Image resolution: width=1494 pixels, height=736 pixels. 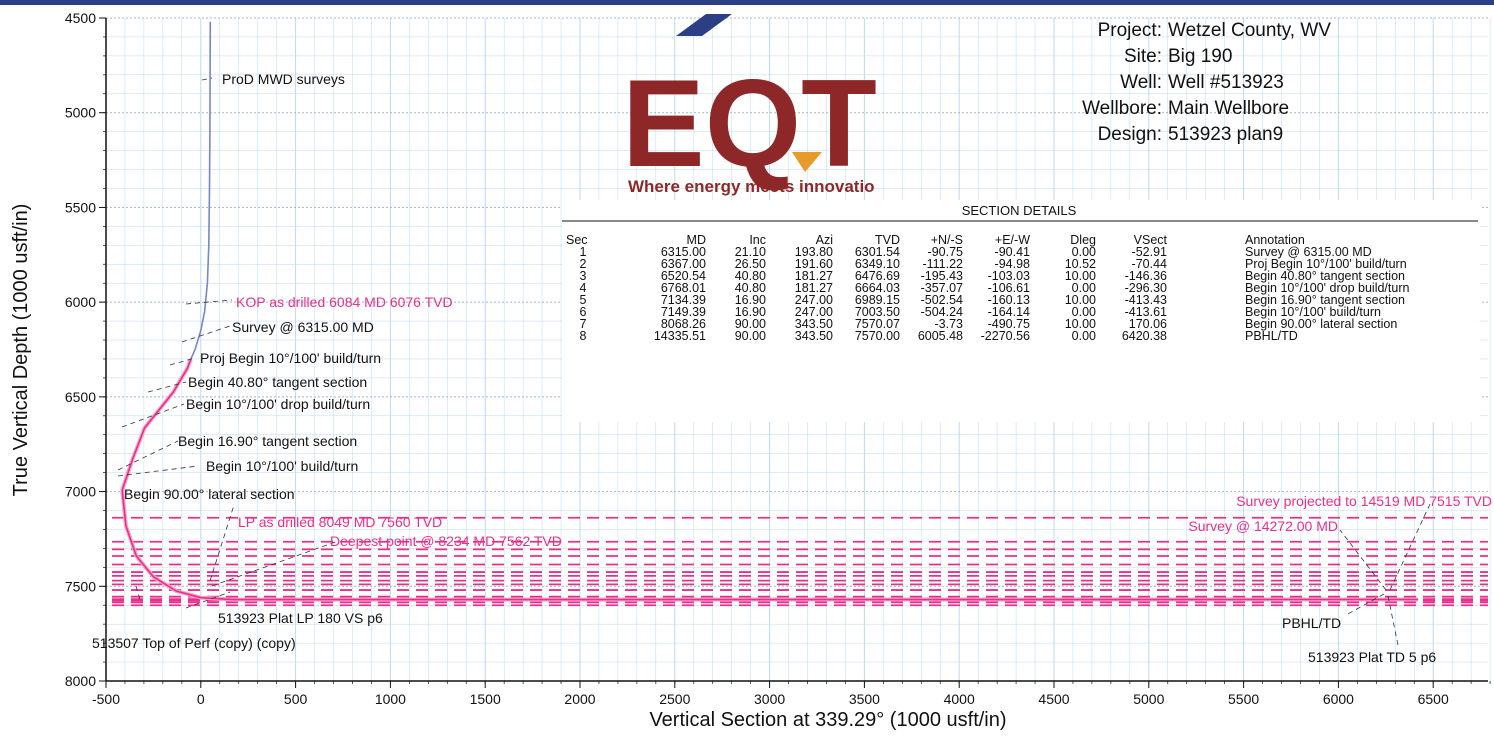 I want to click on annotation-survey-6315: Survey @ 6315.00 MD, so click(x=303, y=327).